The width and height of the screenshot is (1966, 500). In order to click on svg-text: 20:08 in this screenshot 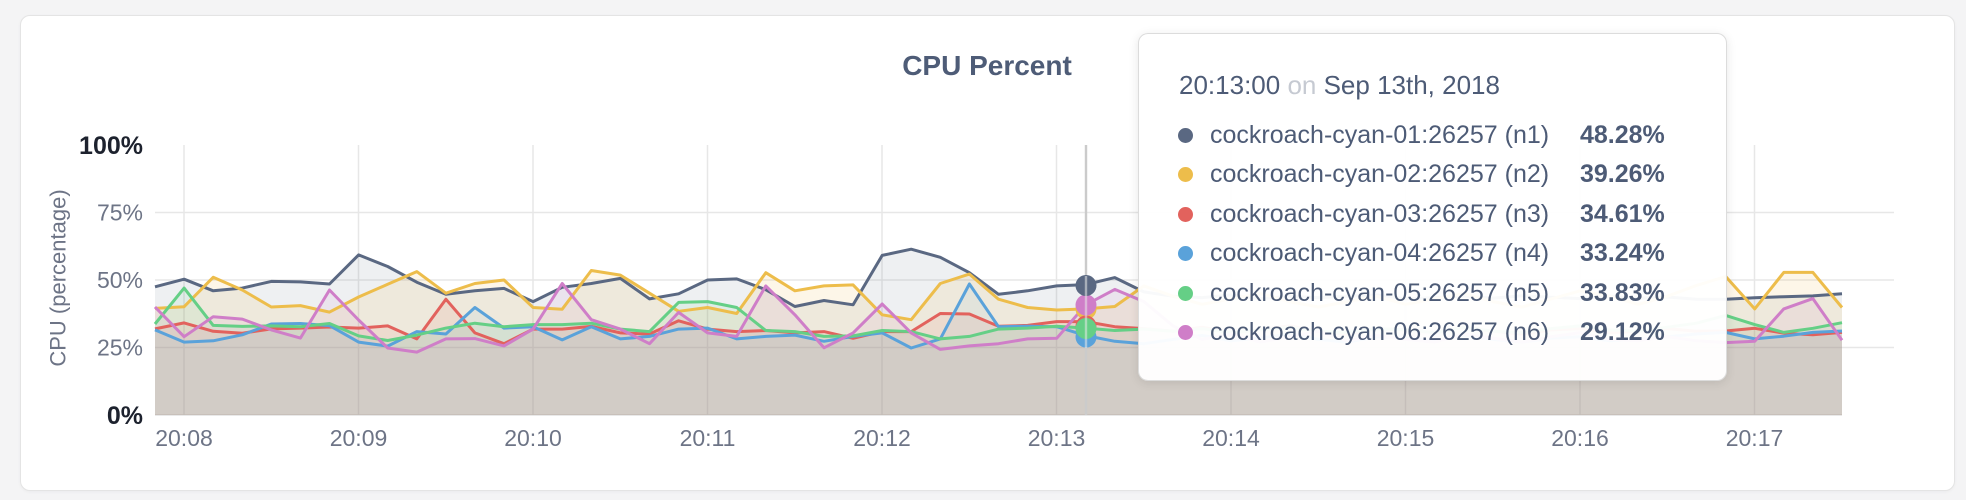, I will do `click(184, 438)`.